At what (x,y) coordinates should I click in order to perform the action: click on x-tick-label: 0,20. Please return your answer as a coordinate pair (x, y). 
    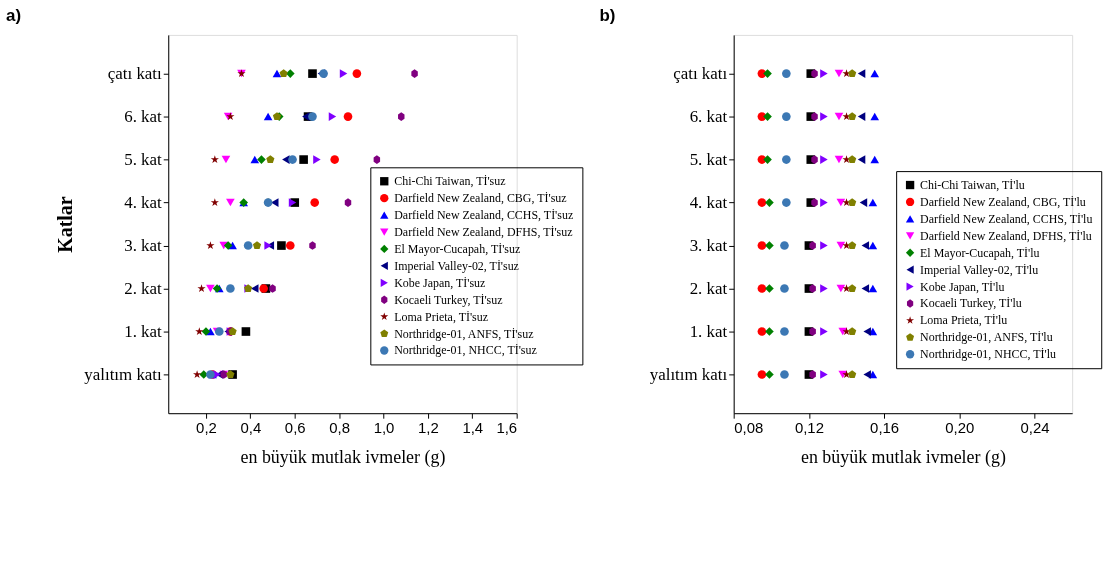
    Looking at the image, I should click on (960, 427).